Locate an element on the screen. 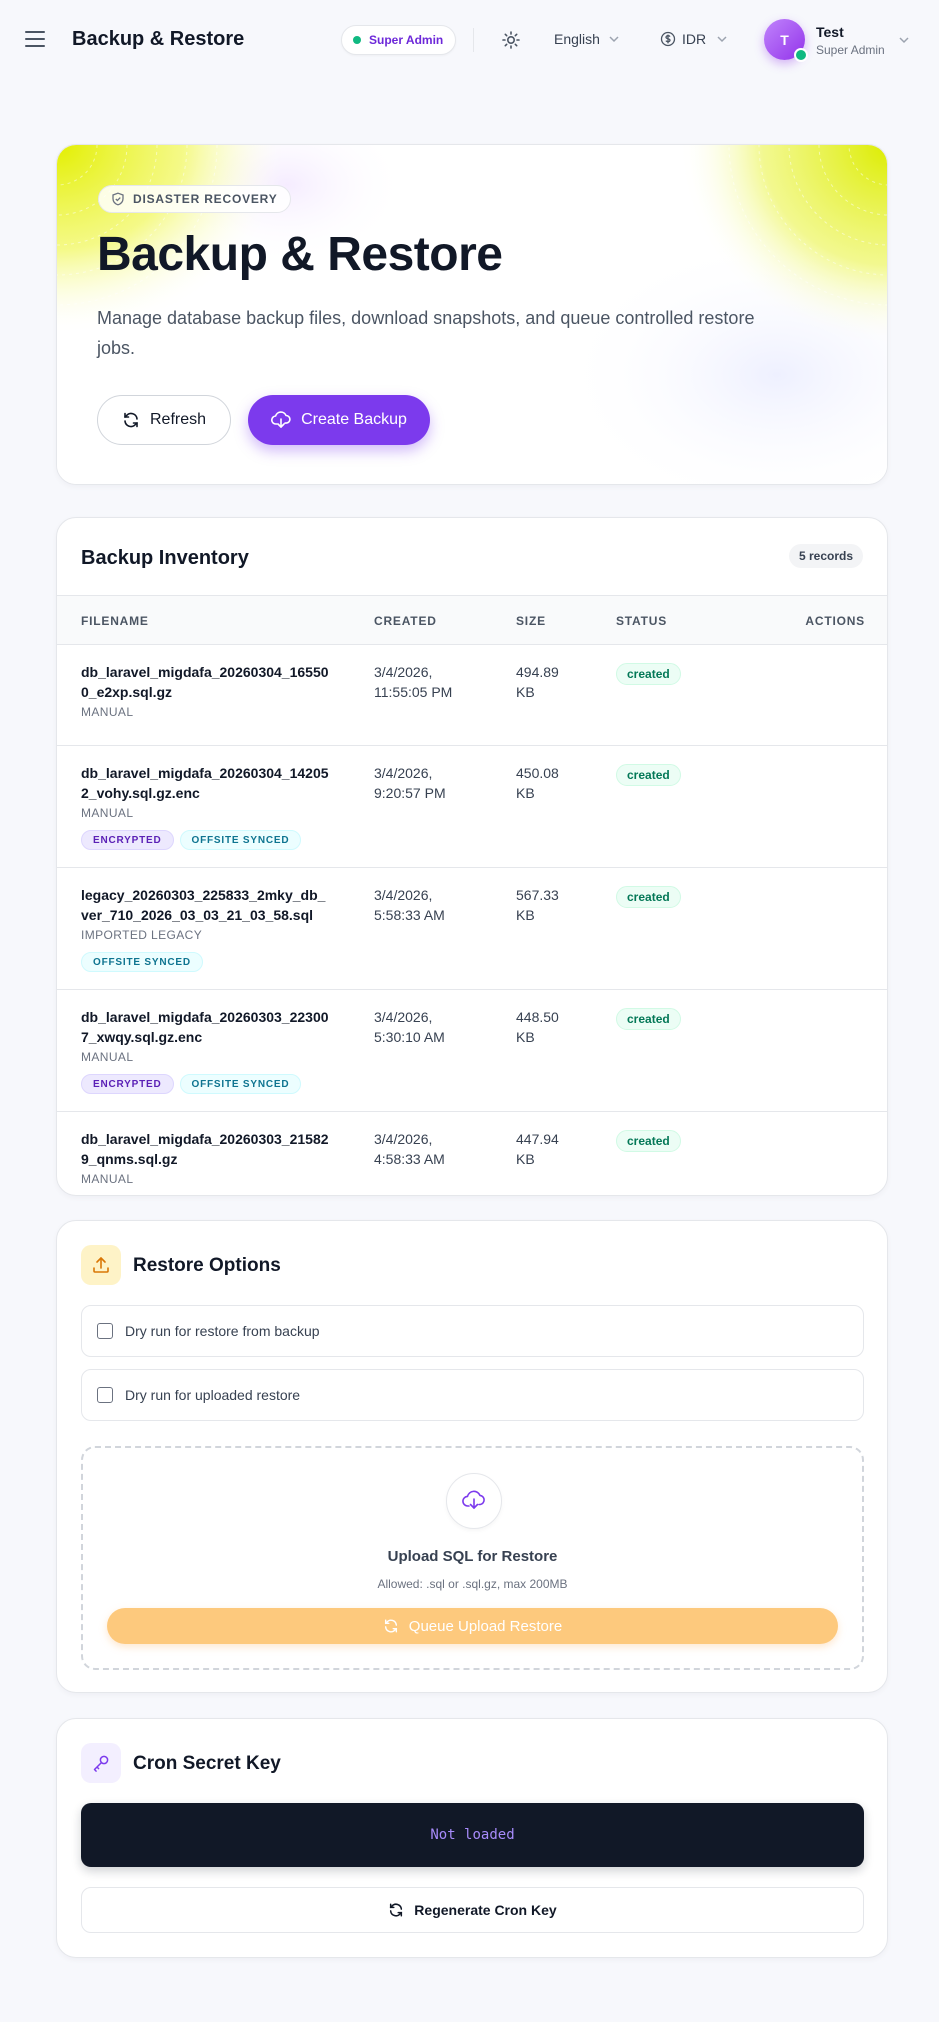  sun-icon is located at coordinates (511, 40).